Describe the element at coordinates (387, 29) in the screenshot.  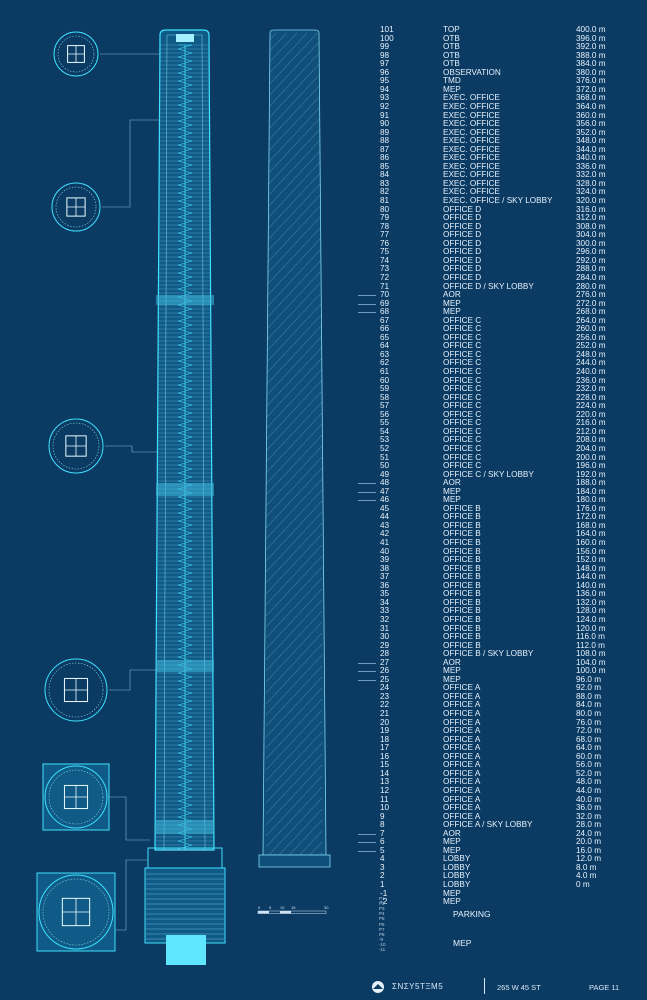
I see `floor-level: 101` at that location.